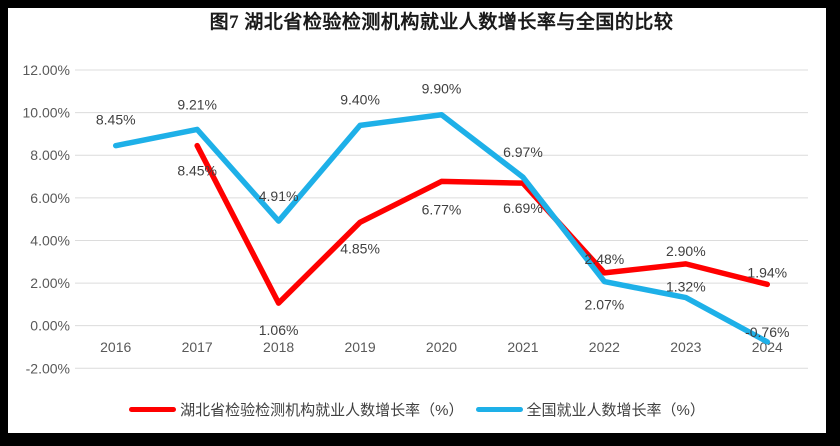  I want to click on data-label-national: 2.07%, so click(605, 305).